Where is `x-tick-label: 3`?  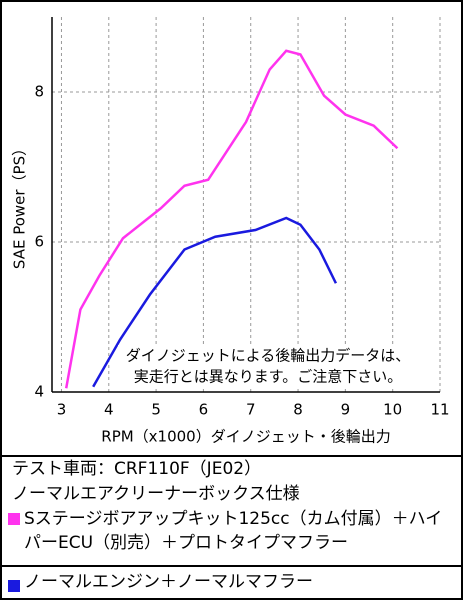
x-tick-label: 3 is located at coordinates (62, 410).